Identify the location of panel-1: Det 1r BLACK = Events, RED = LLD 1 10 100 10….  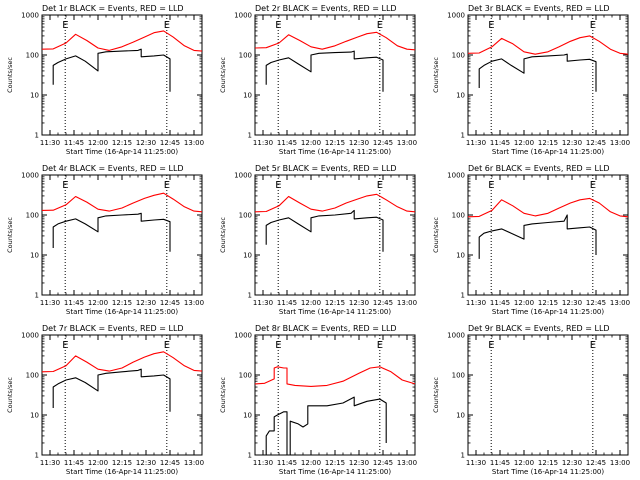
(105, 80).